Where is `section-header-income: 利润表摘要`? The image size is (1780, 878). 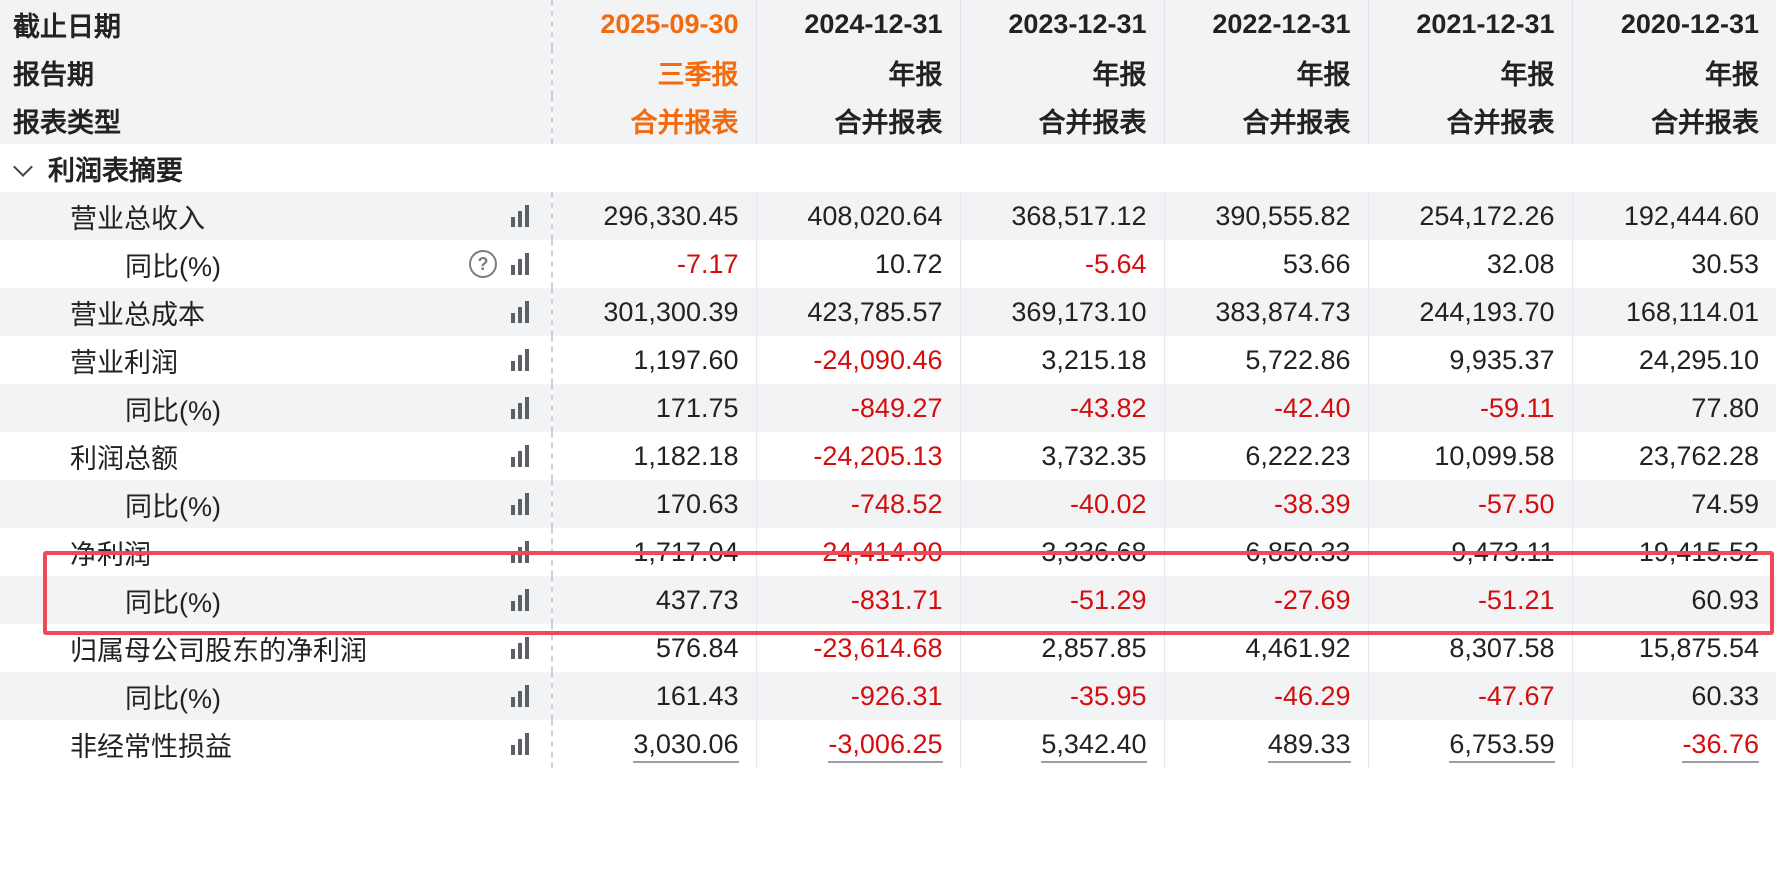 section-header-income: 利润表摘要 is located at coordinates (888, 168).